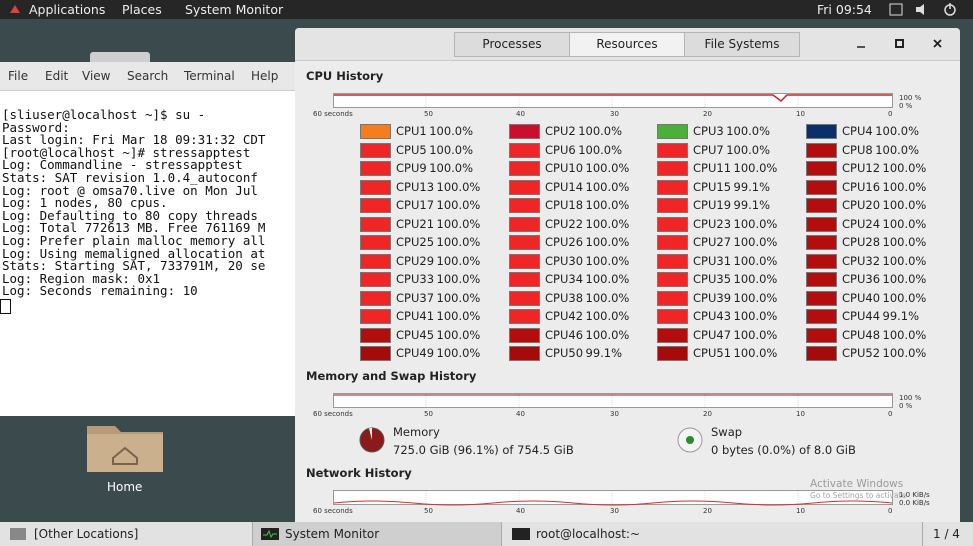  What do you see at coordinates (861, 223) in the screenshot?
I see `cpu-name: CPU24` at bounding box center [861, 223].